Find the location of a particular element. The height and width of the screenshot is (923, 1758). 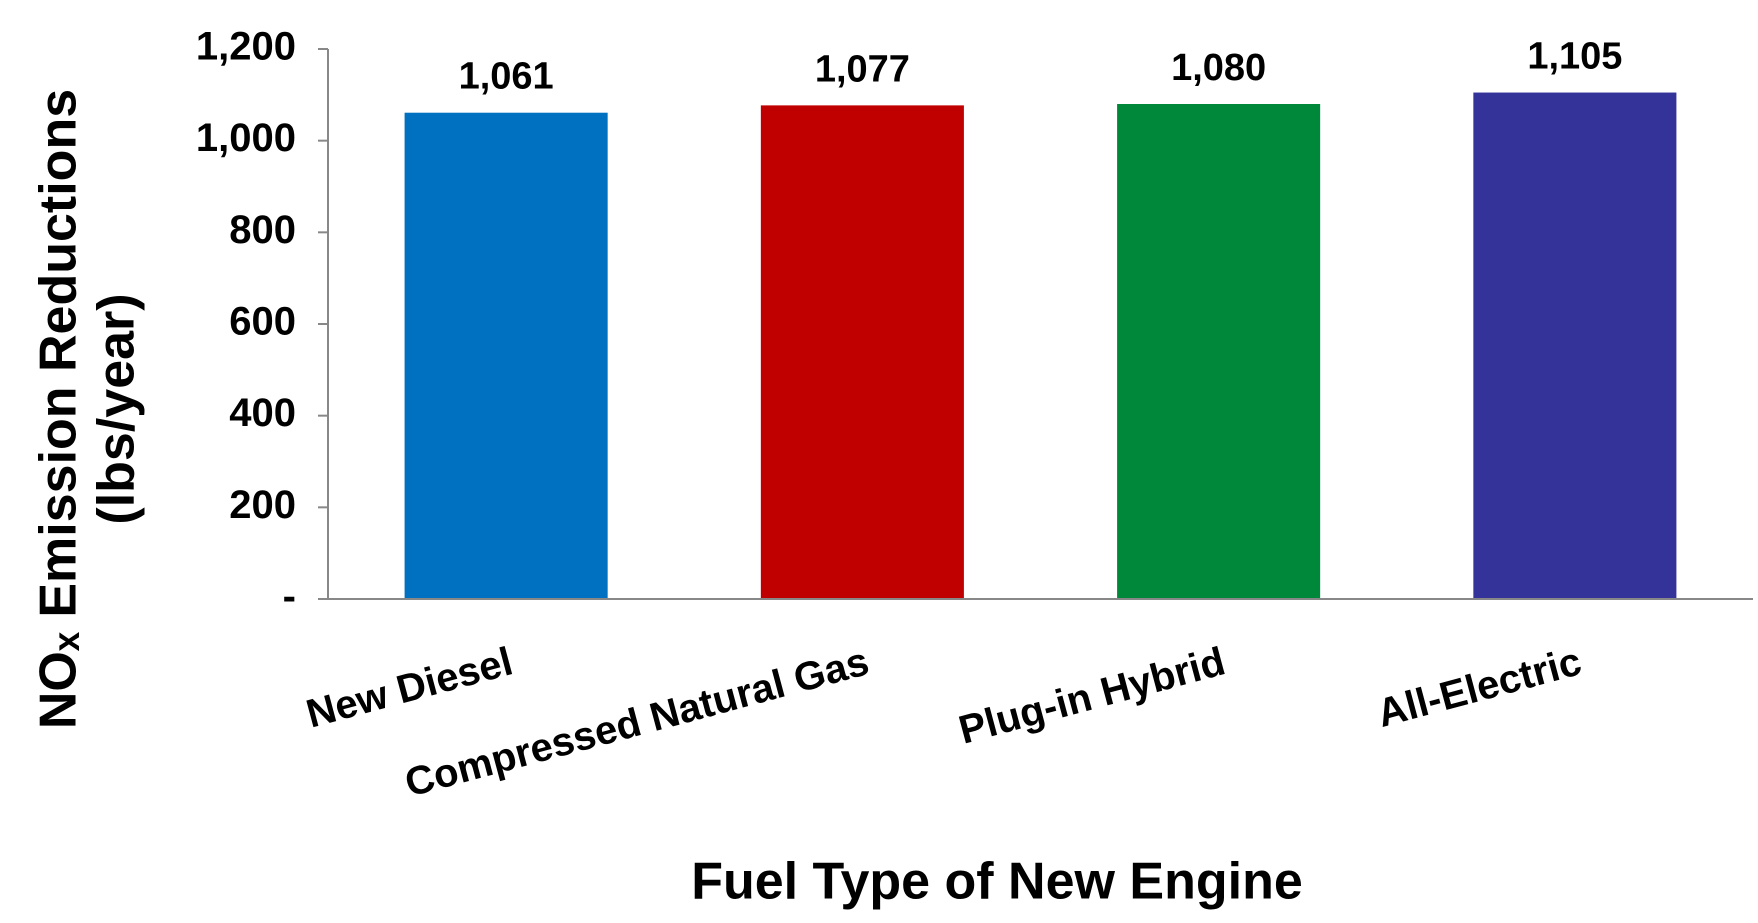

y-tick-label: 600 is located at coordinates (262, 322).